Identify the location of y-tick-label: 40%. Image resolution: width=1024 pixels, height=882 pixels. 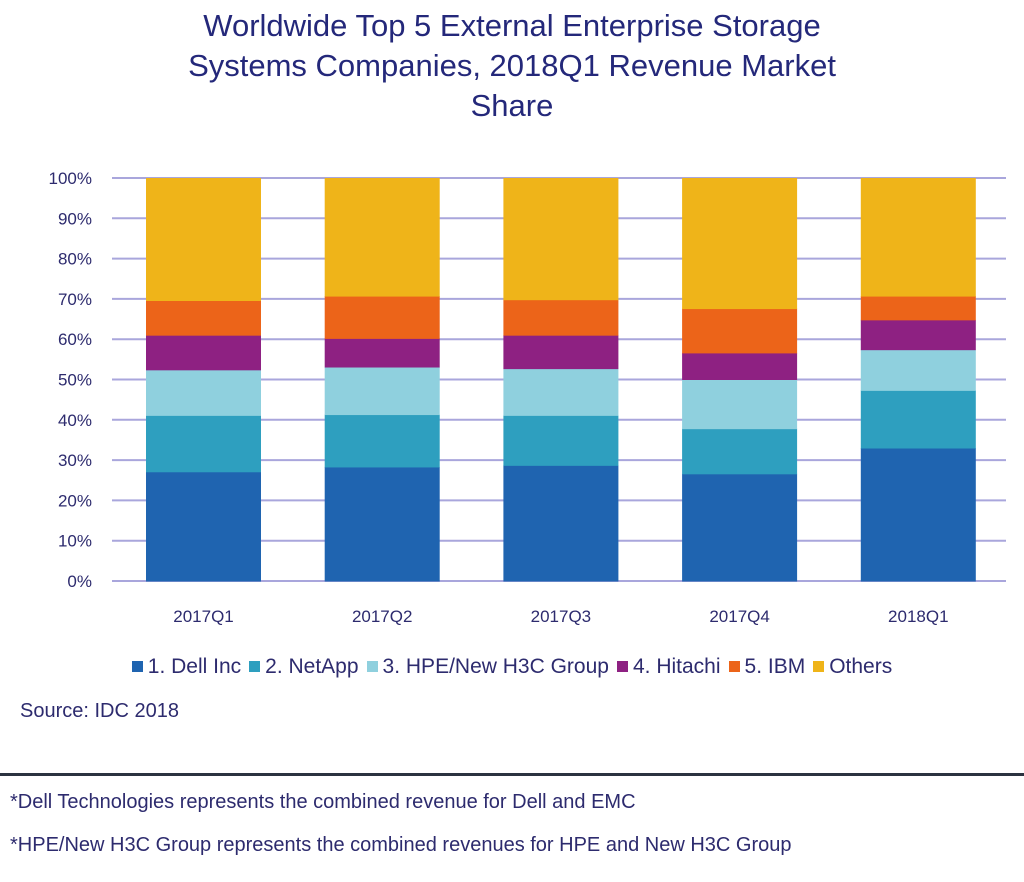
(75, 420).